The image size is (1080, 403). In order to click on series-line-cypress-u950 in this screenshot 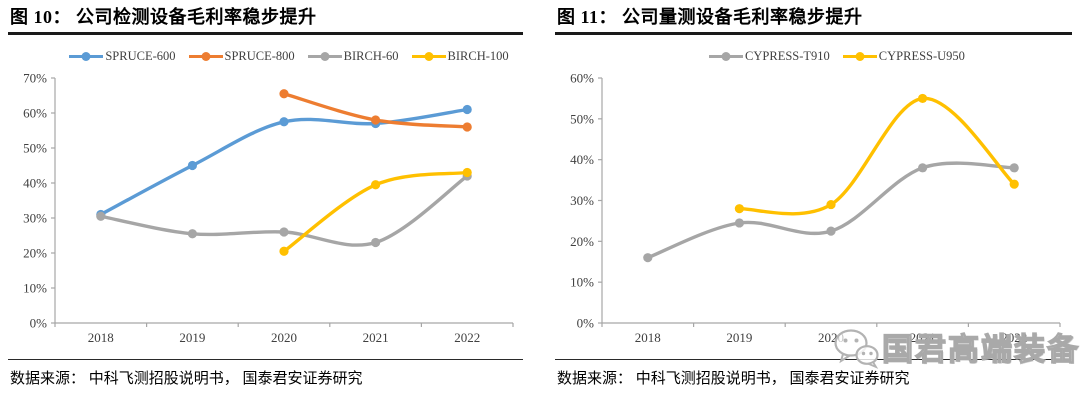, I will do `click(876, 156)`.